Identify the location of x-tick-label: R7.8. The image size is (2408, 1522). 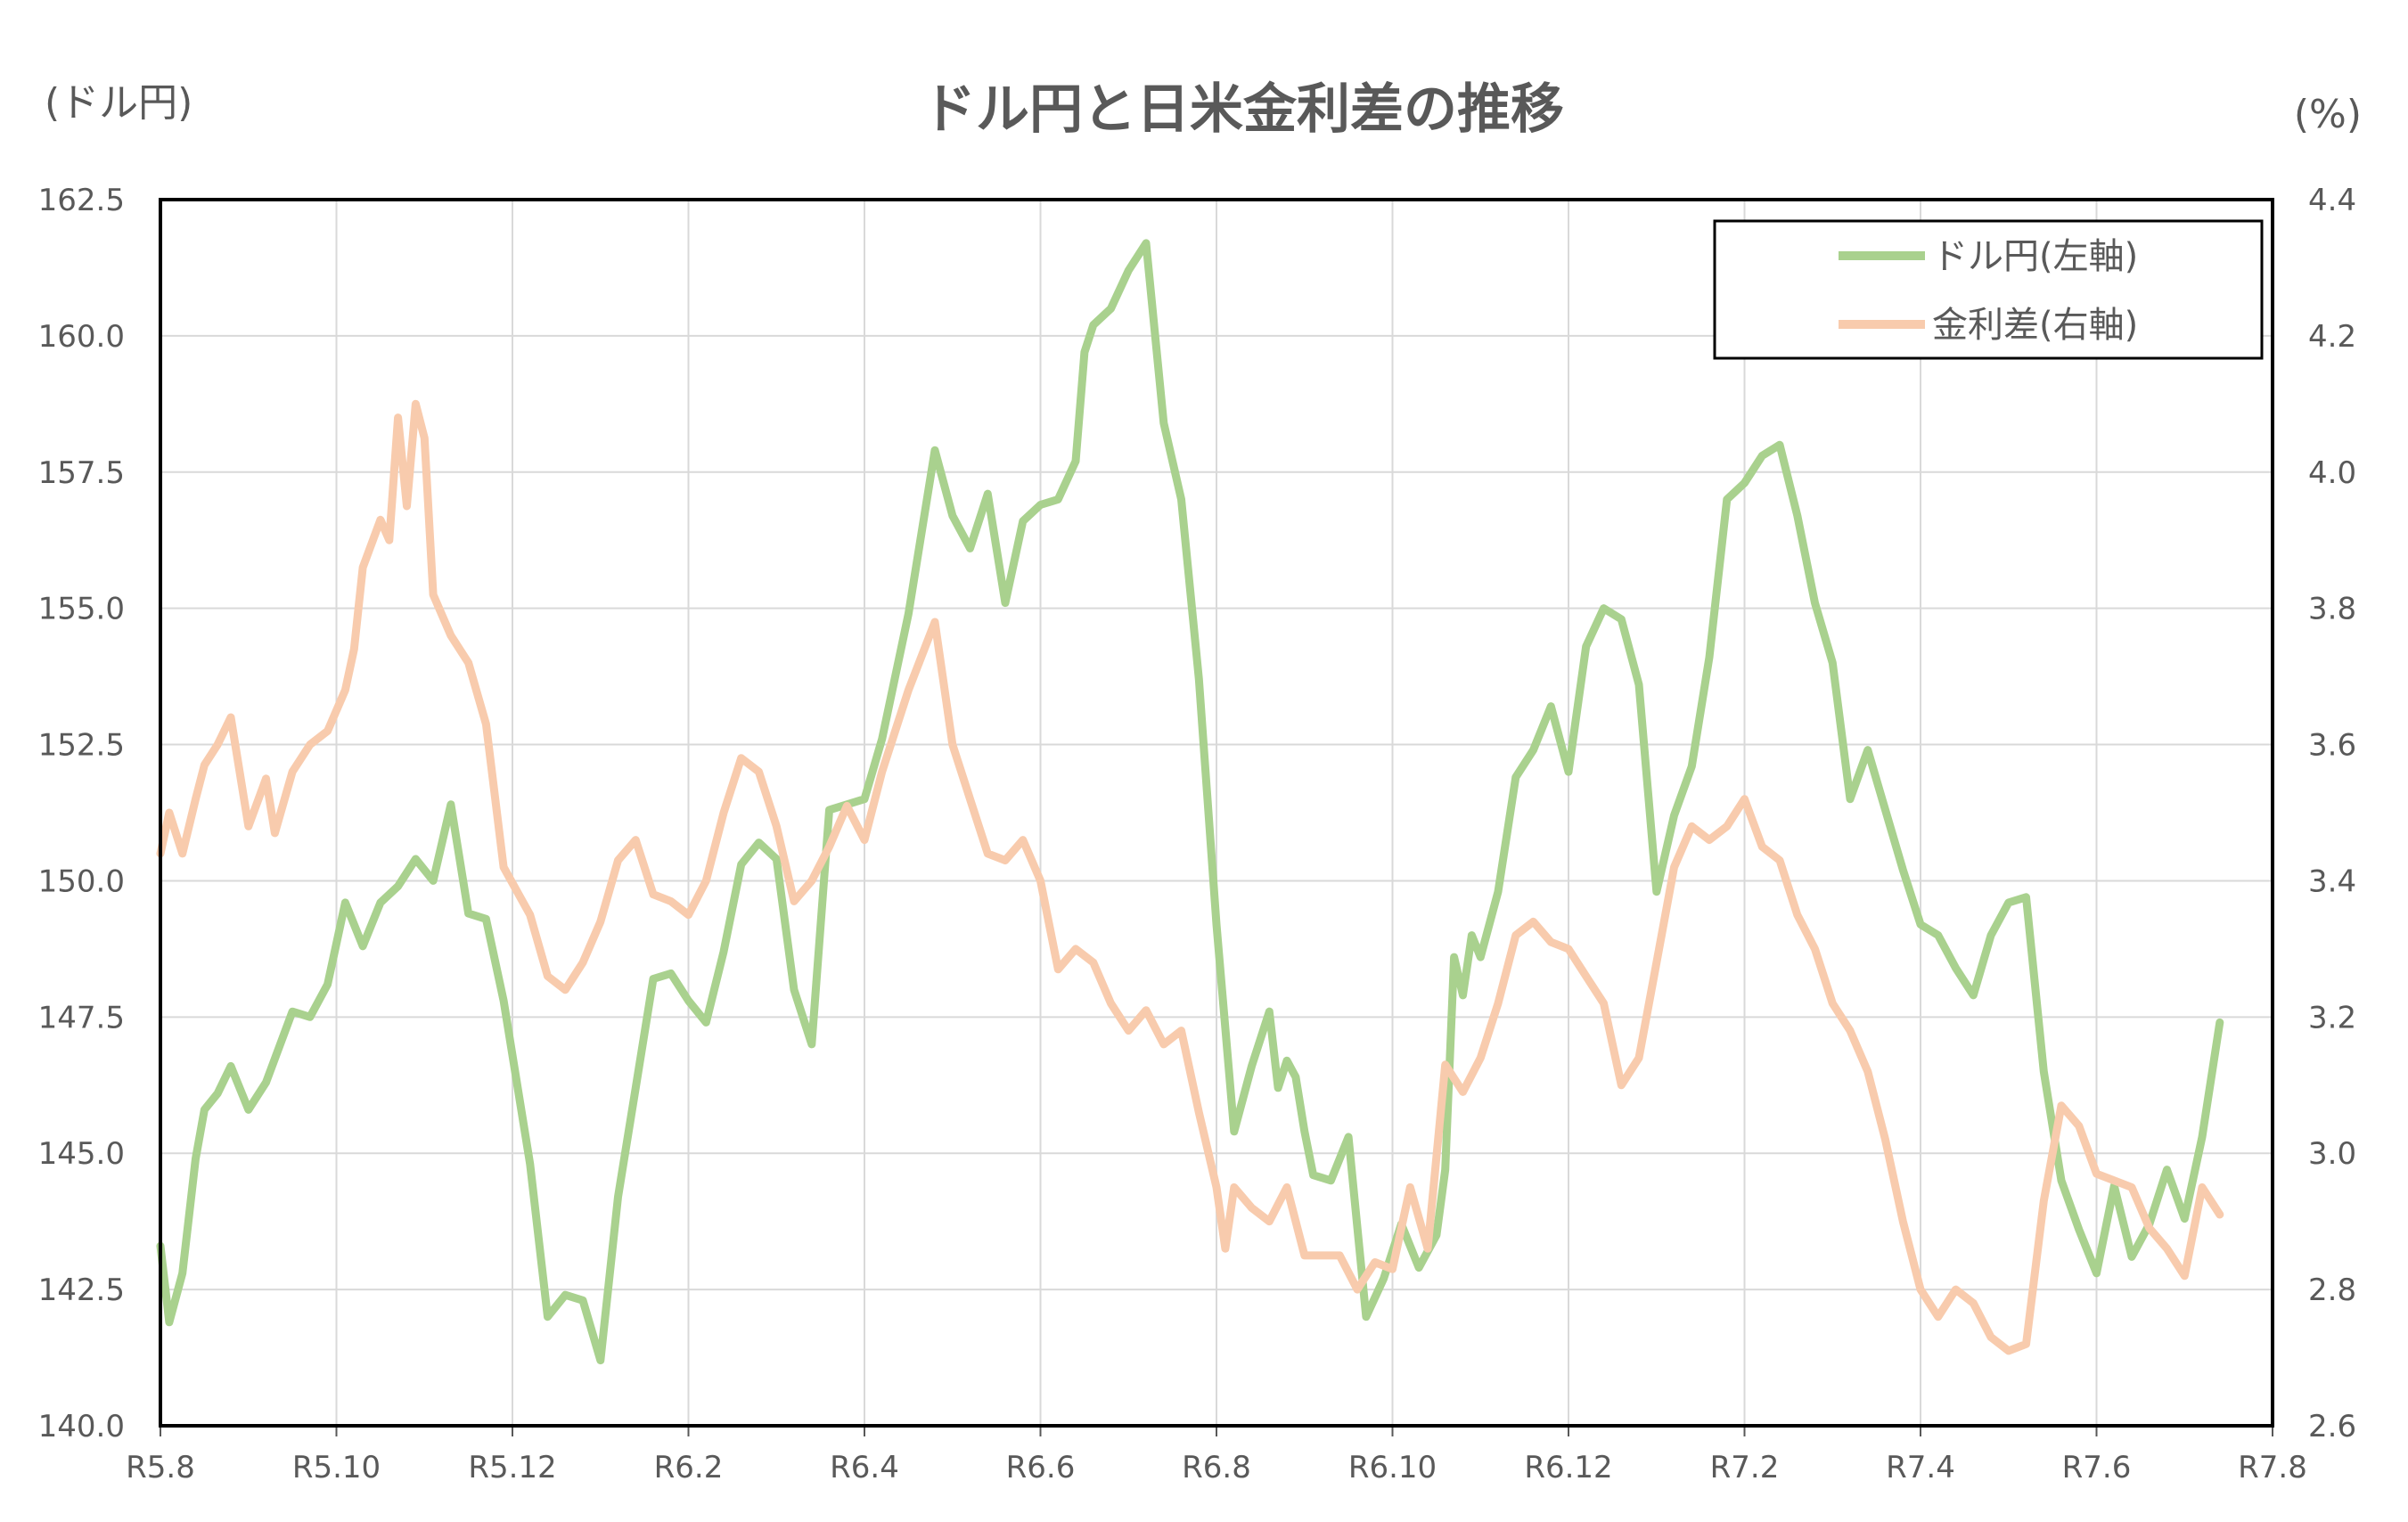
(2272, 1468).